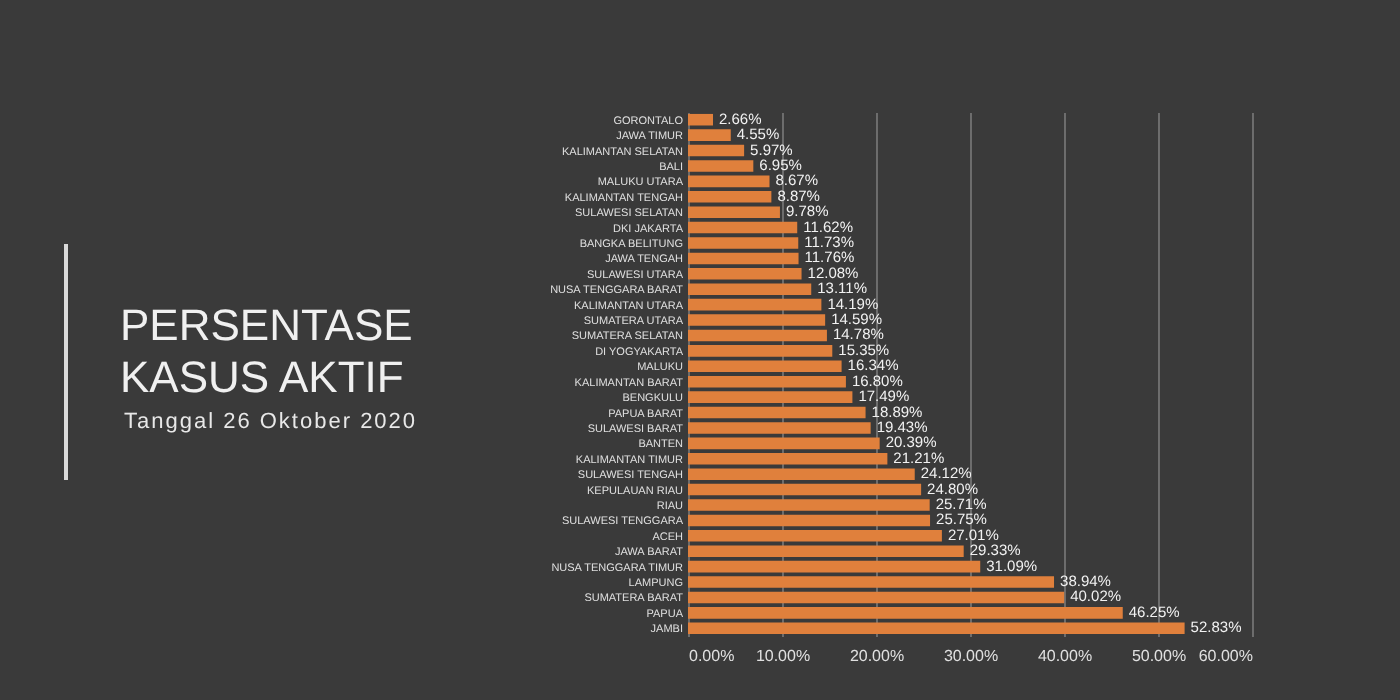 The width and height of the screenshot is (1400, 700). What do you see at coordinates (1225, 656) in the screenshot?
I see `x-tick-label: 60.00%` at bounding box center [1225, 656].